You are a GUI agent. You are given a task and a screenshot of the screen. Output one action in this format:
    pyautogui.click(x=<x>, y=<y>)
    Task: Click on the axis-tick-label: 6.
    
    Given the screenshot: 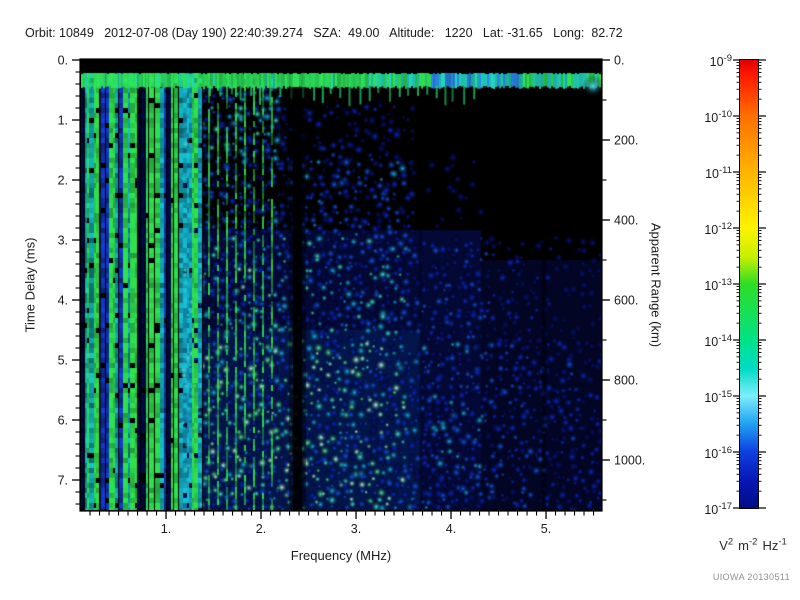 What is the action you would take?
    pyautogui.click(x=63, y=421)
    